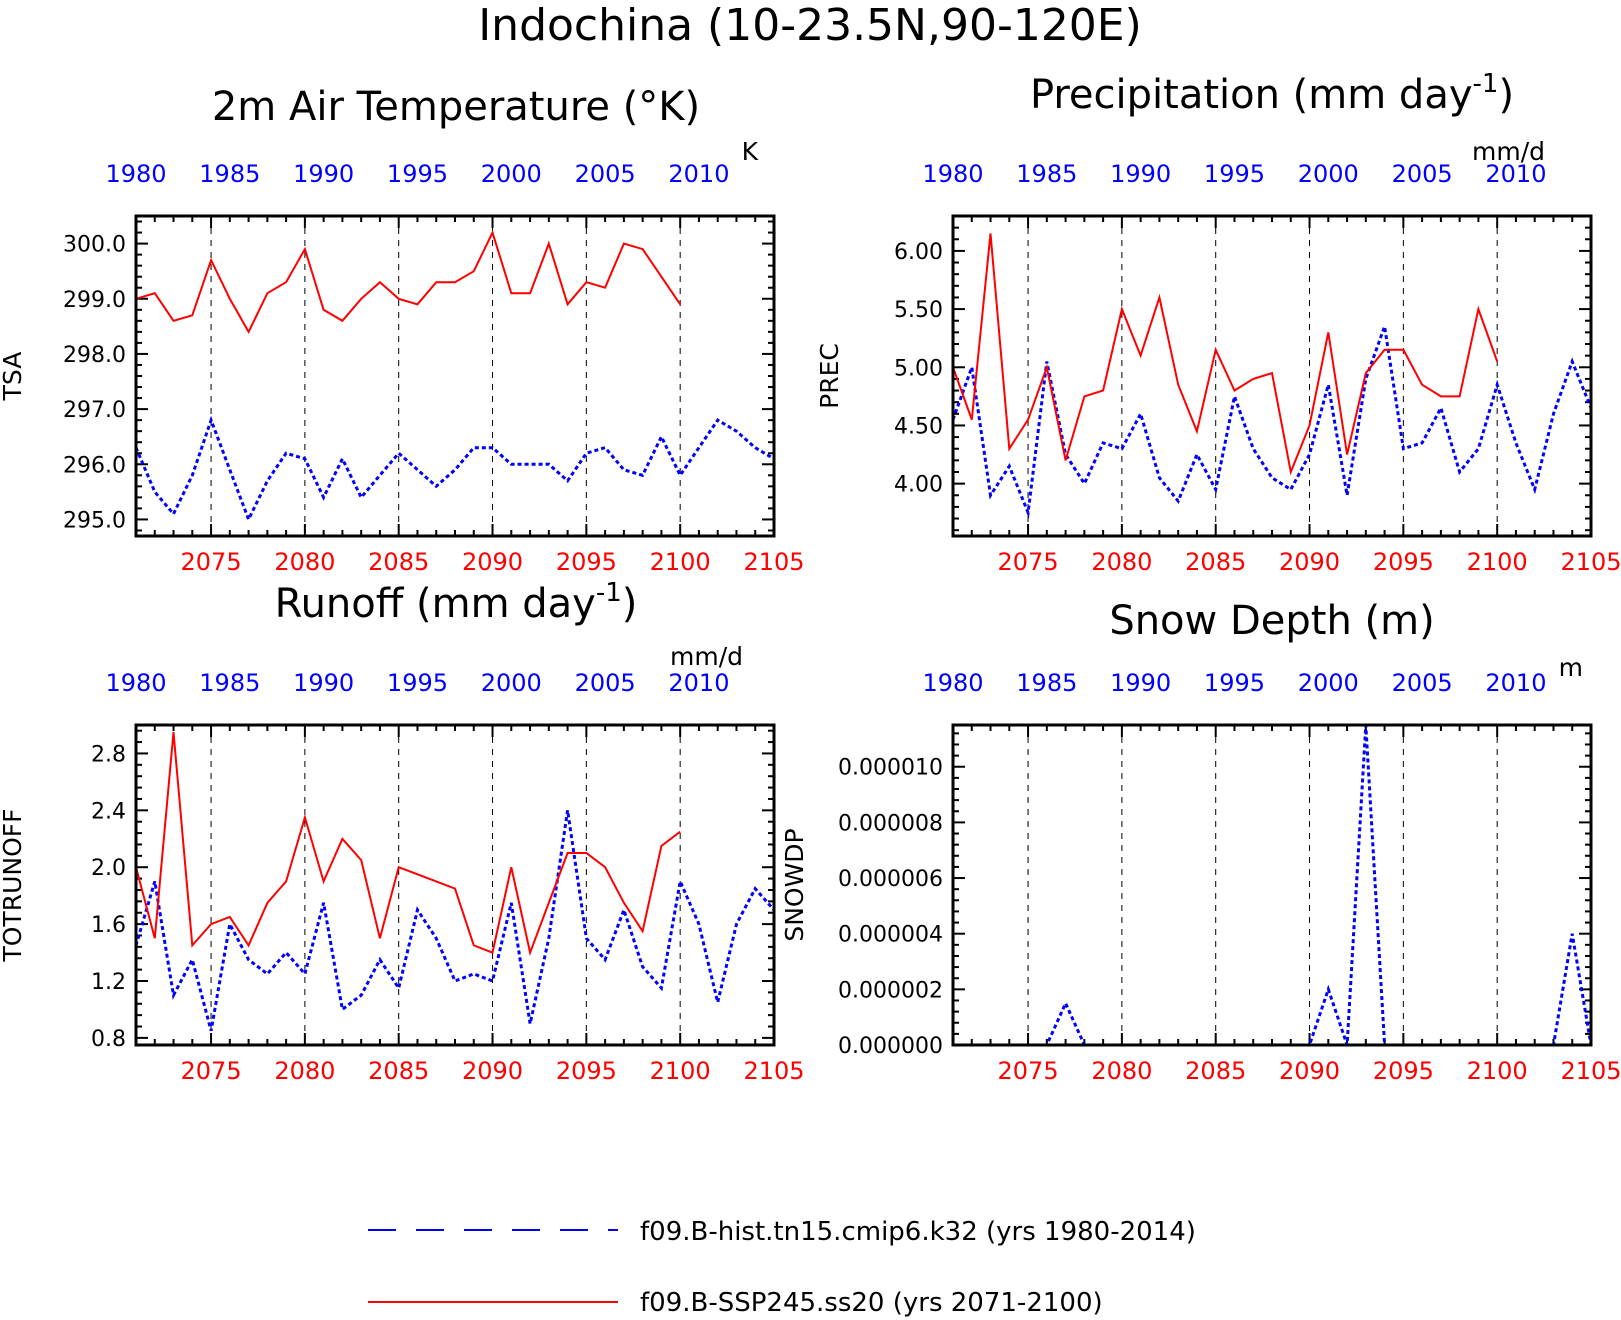  What do you see at coordinates (918, 310) in the screenshot?
I see `y-tick-label: 5.50` at bounding box center [918, 310].